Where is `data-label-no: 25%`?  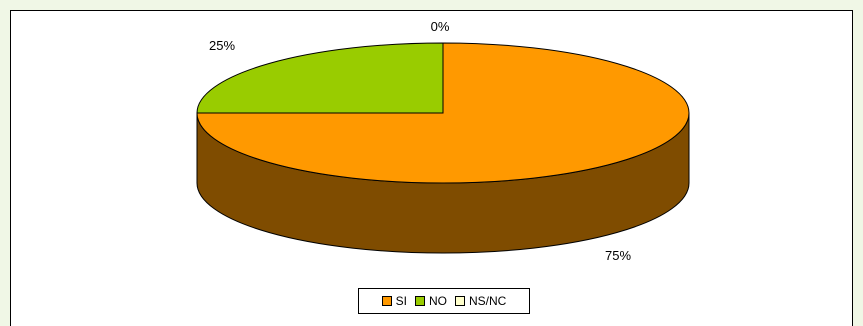
data-label-no: 25% is located at coordinates (222, 45).